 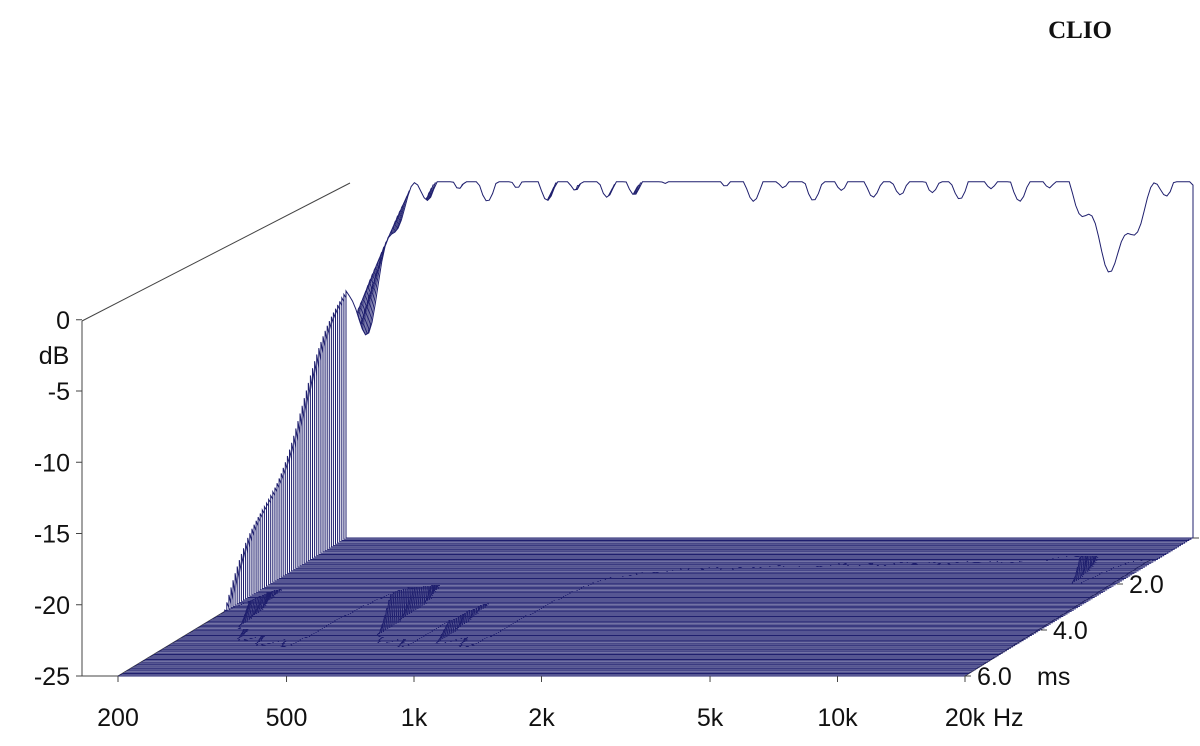 What do you see at coordinates (52, 463) in the screenshot?
I see `y-tick-label: -10` at bounding box center [52, 463].